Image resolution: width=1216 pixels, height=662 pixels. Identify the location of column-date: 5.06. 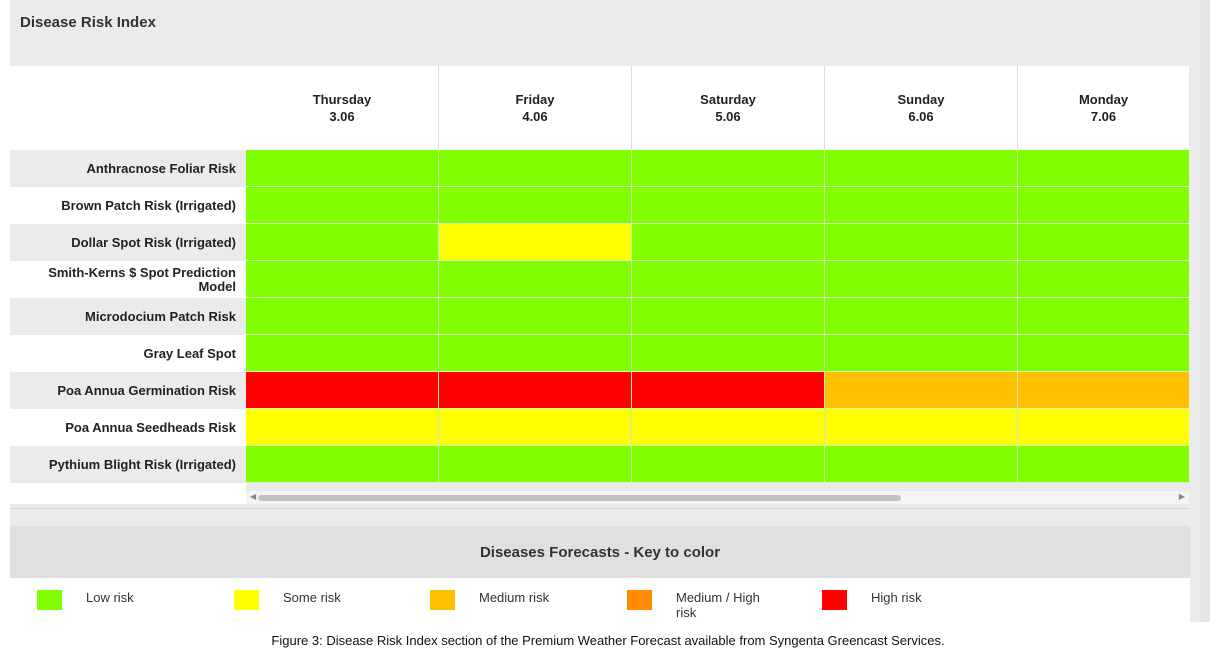
(728, 116).